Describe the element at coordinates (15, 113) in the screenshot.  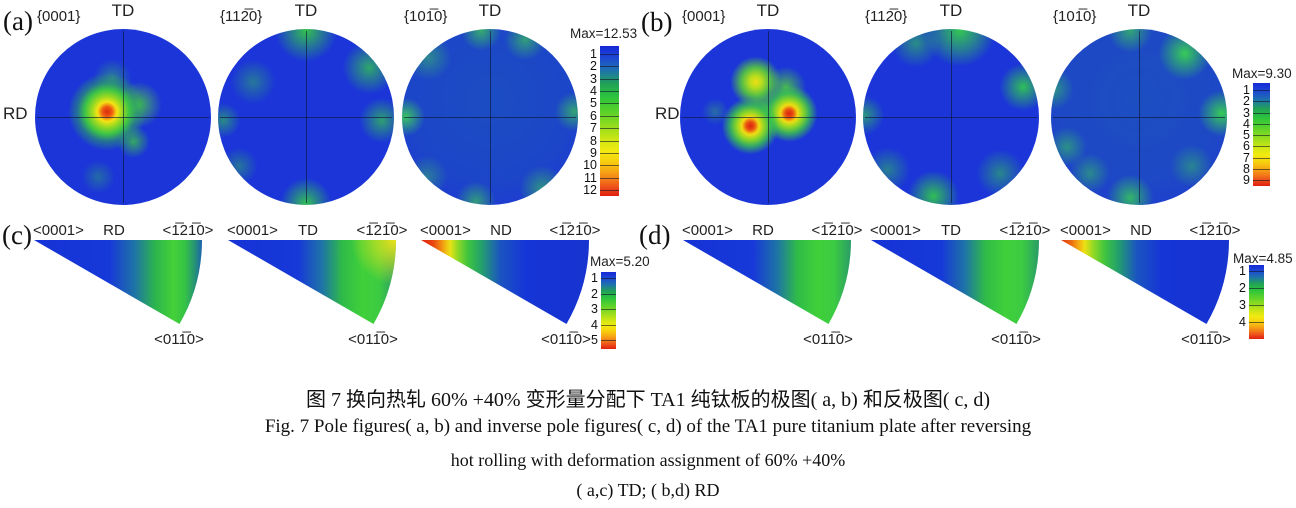
I see `axis-label-rd-a: RD` at that location.